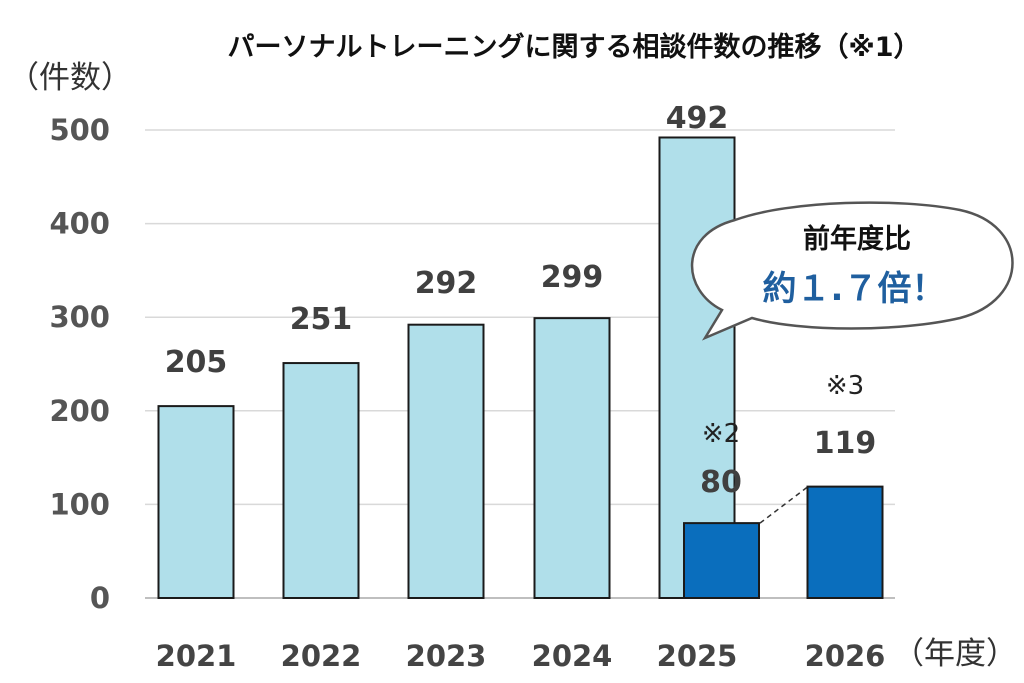  What do you see at coordinates (697, 656) in the screenshot?
I see `x-tick-2025: 2025` at bounding box center [697, 656].